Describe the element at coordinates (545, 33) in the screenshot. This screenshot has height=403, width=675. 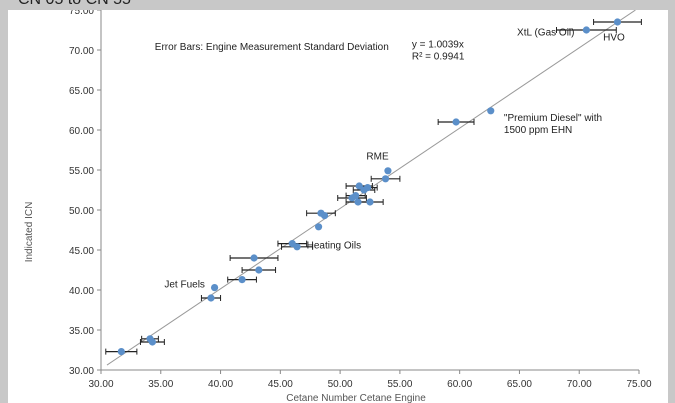
I see `annotation-label: XtL (Gas Oil)` at that location.